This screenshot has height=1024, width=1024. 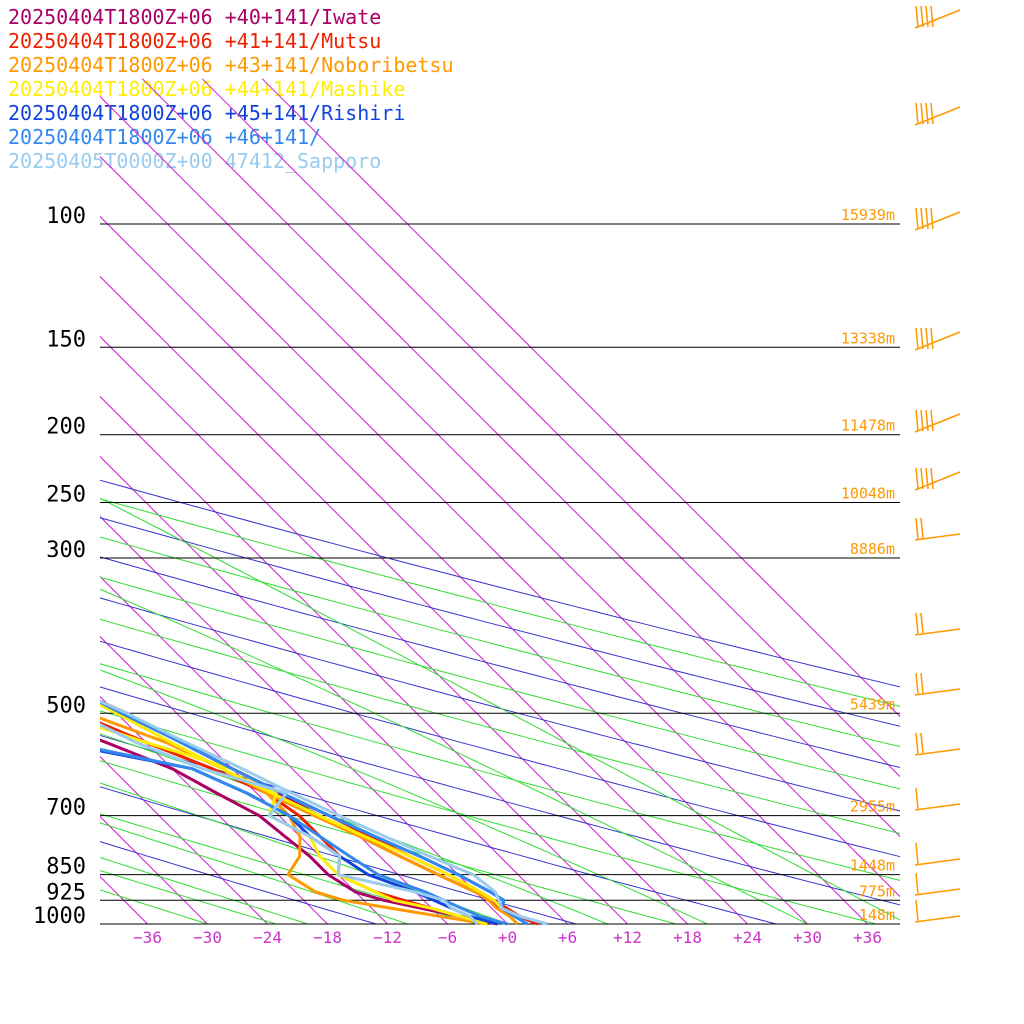 What do you see at coordinates (872, 866) in the screenshot?
I see `height-label: 1448m` at bounding box center [872, 866].